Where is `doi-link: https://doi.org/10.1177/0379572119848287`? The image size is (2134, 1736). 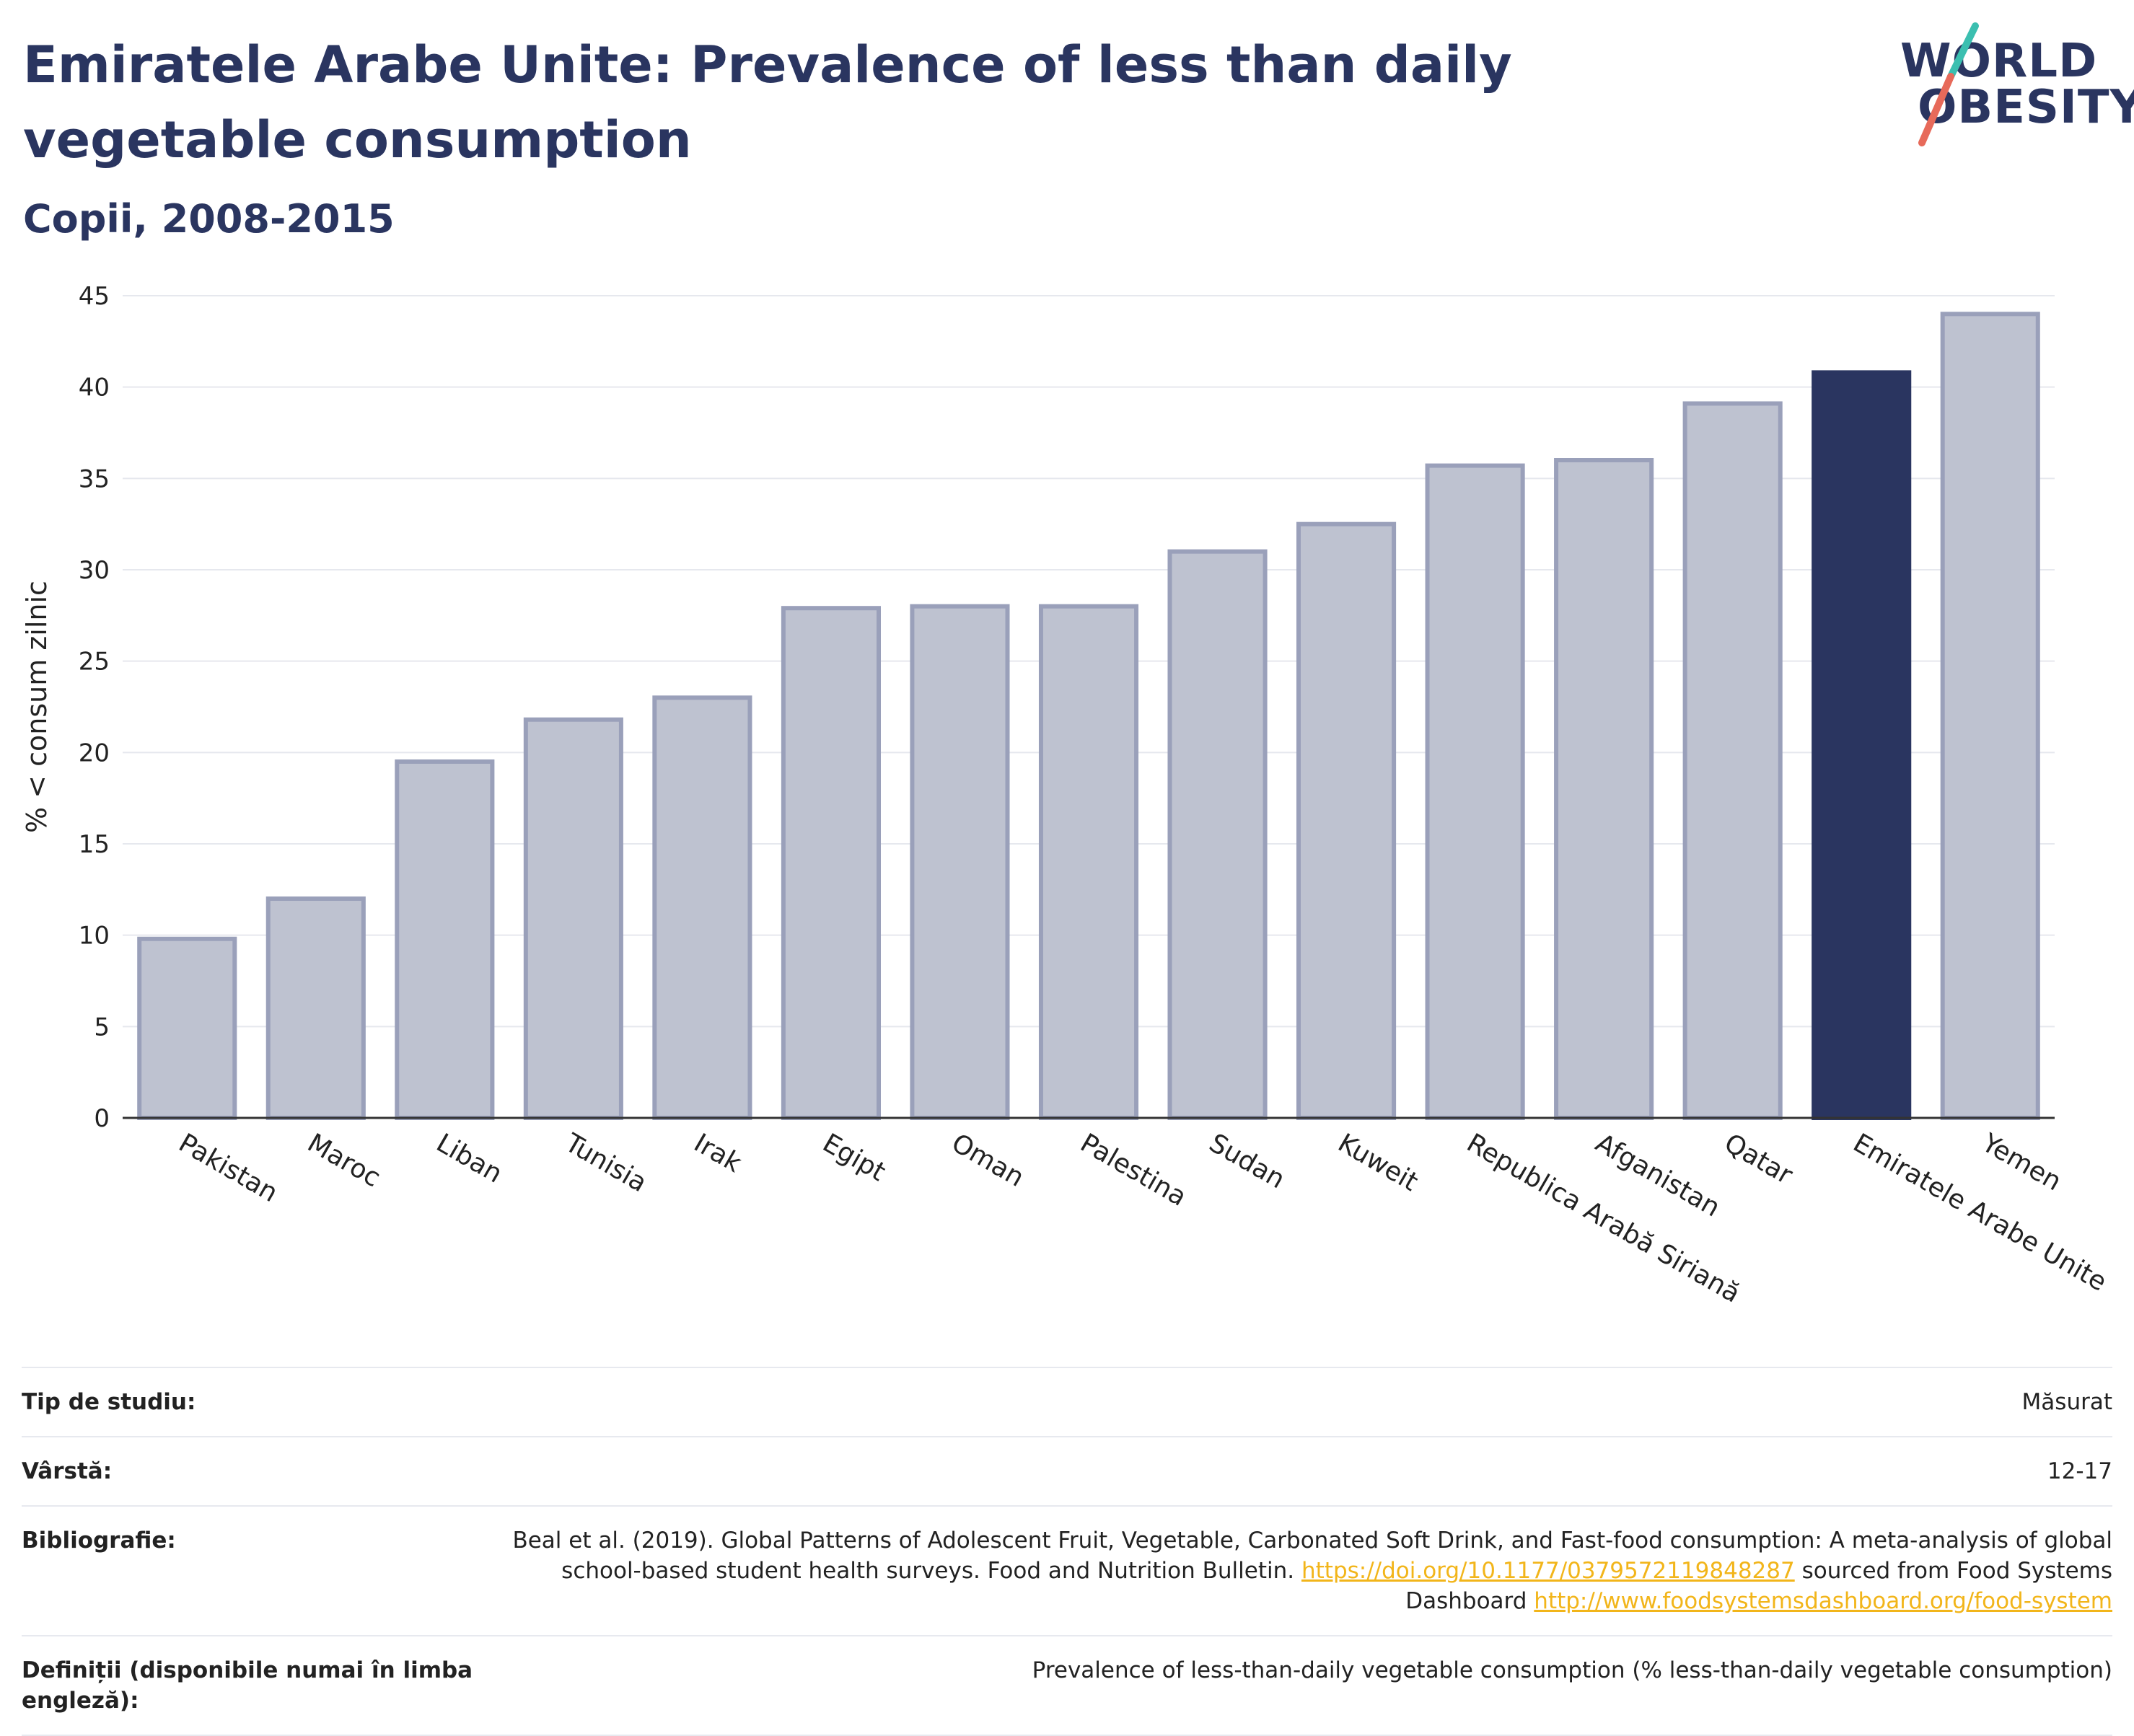
doi-link: https://doi.org/10.1177/0379572119848287 is located at coordinates (1548, 1571).